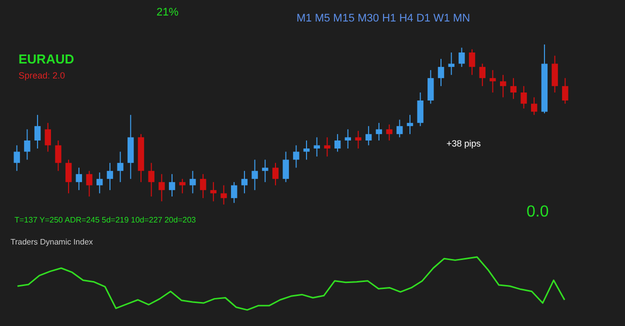  Describe the element at coordinates (383, 18) in the screenshot. I see `text: M1 M5 M15 M30 H1 H4 D1 W1 MN` at that location.